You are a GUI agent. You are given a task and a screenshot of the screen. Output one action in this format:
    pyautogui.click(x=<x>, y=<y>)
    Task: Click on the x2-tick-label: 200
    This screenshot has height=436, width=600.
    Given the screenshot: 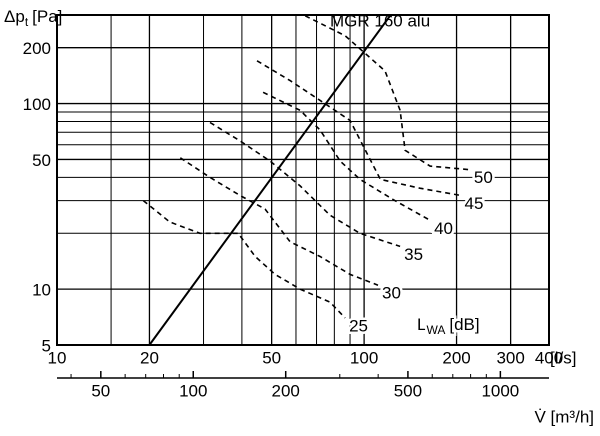 What is the action you would take?
    pyautogui.click(x=286, y=390)
    